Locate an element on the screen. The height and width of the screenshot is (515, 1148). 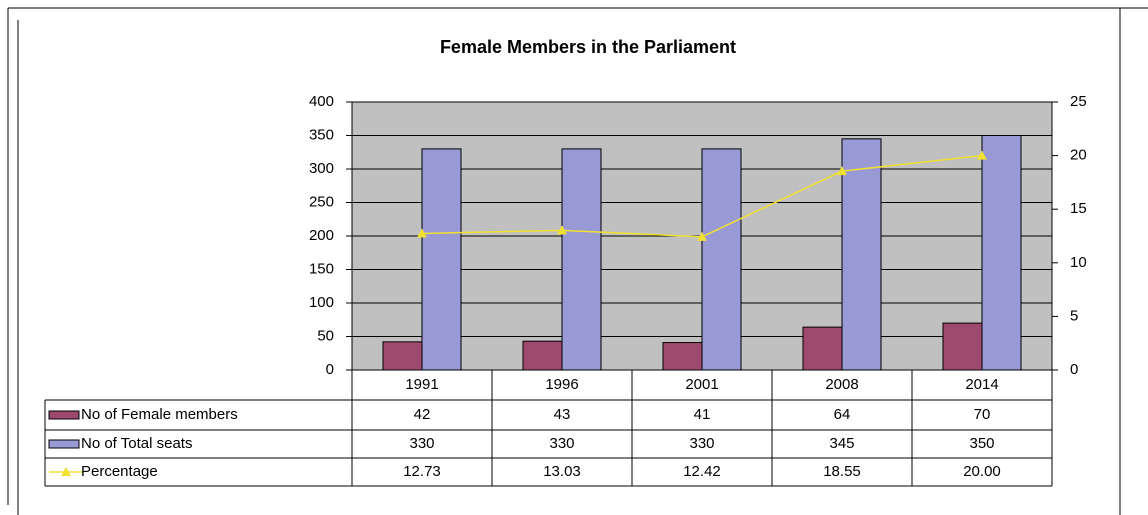
x-tick-label: 2008 is located at coordinates (841, 384).